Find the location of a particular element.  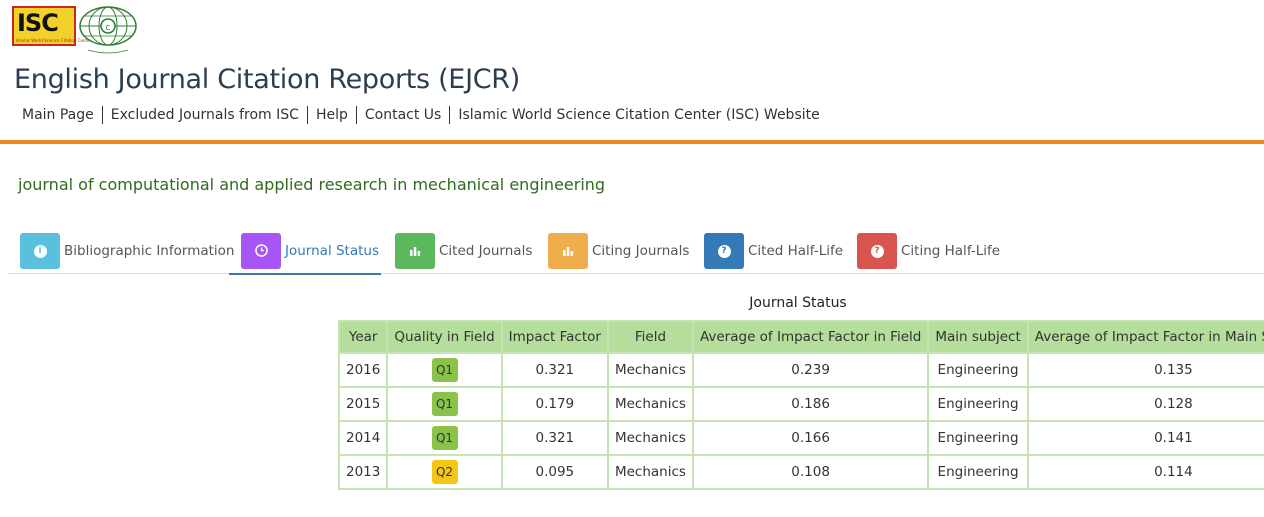

tab-label: Citing Journals is located at coordinates (641, 251).